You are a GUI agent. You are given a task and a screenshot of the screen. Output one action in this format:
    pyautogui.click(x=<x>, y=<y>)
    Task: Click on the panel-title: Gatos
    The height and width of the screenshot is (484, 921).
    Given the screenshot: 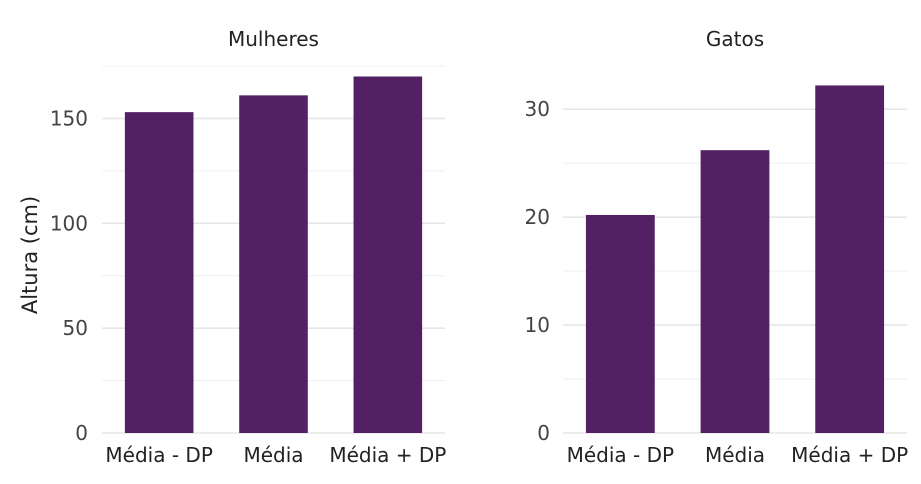 What is the action you would take?
    pyautogui.click(x=735, y=39)
    